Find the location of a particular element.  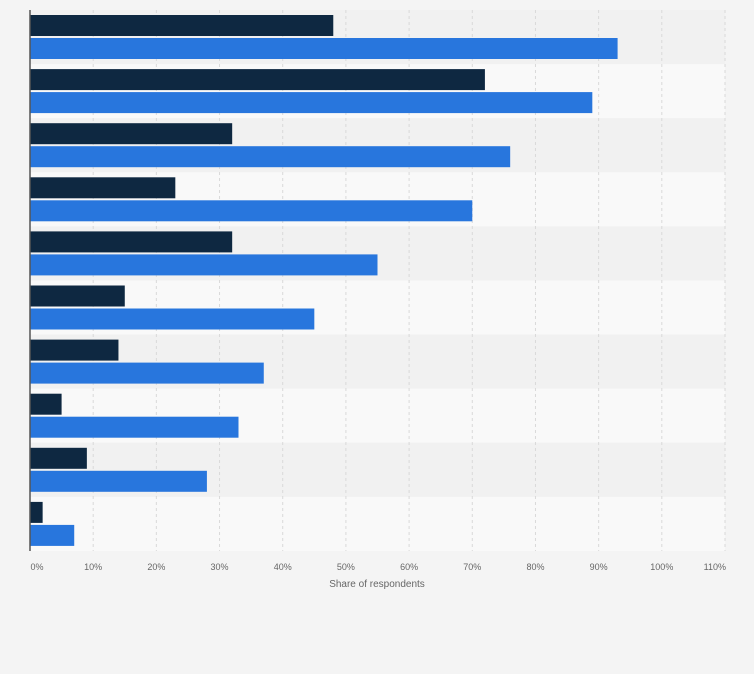

x-tick-label: 60% is located at coordinates (409, 567).